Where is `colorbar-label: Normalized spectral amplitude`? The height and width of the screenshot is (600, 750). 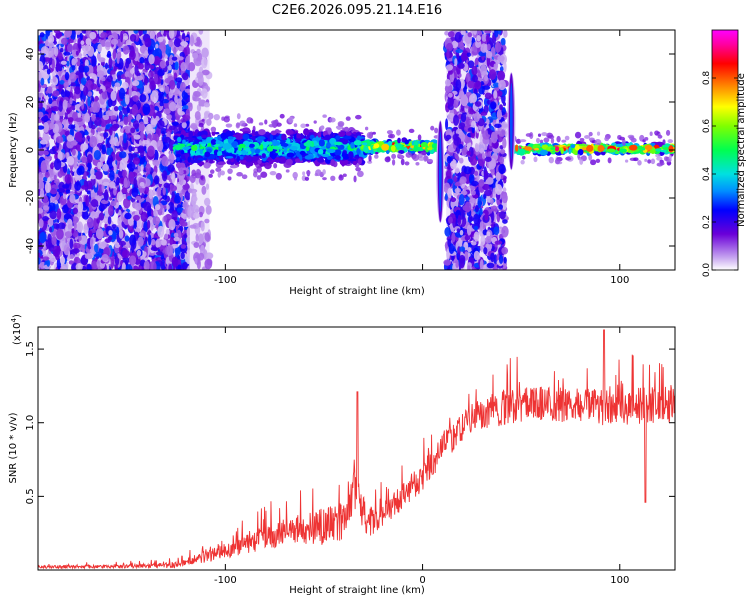 colorbar-label: Normalized spectral amplitude is located at coordinates (741, 150).